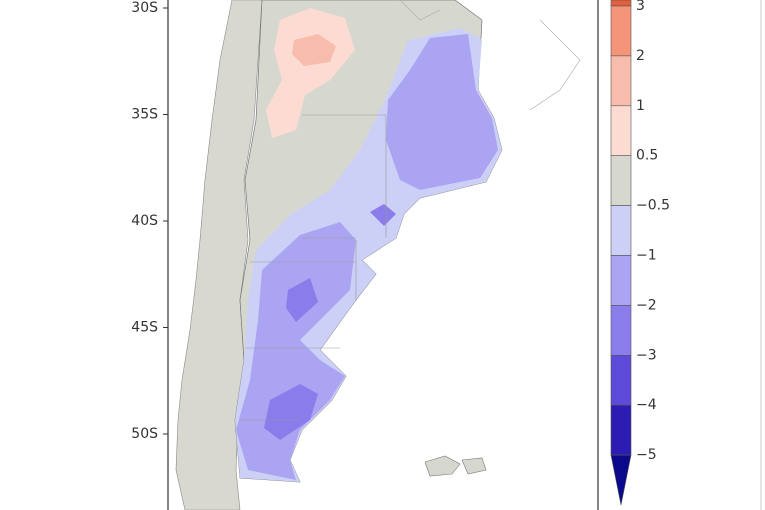  Describe the element at coordinates (314, 50) in the screenshot. I see `anomaly-salmon` at that location.